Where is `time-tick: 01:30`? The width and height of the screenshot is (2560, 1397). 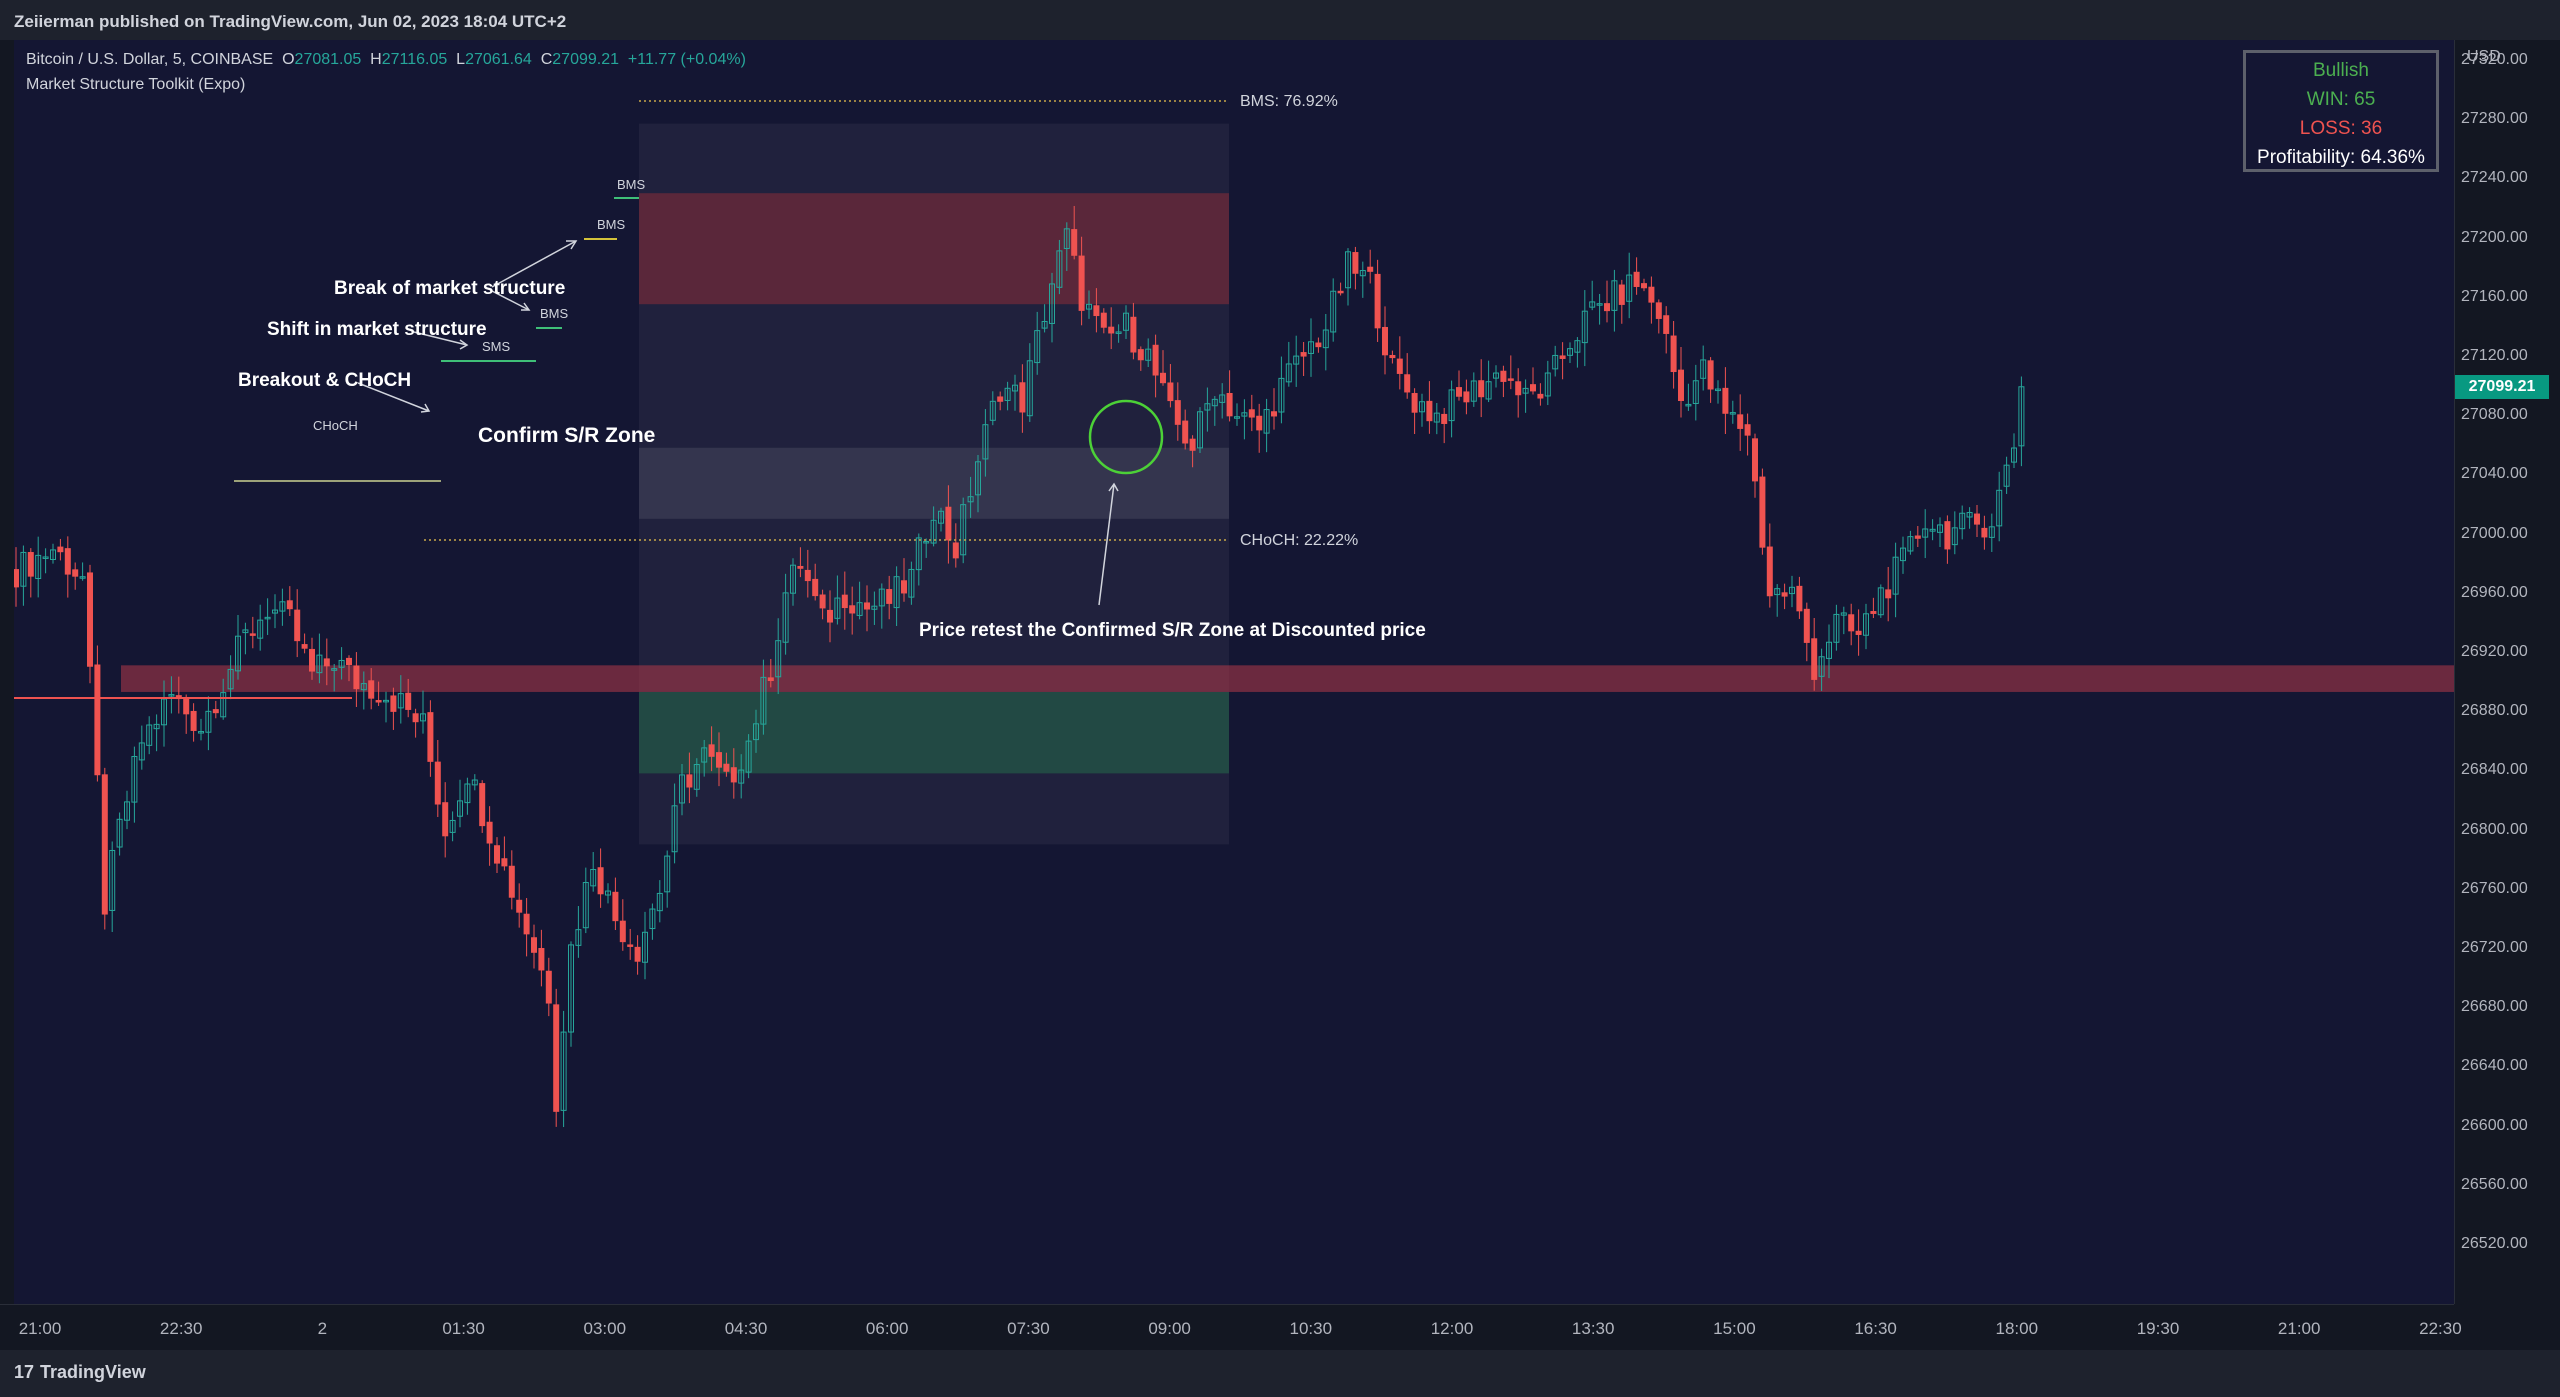 time-tick: 01:30 is located at coordinates (463, 1328).